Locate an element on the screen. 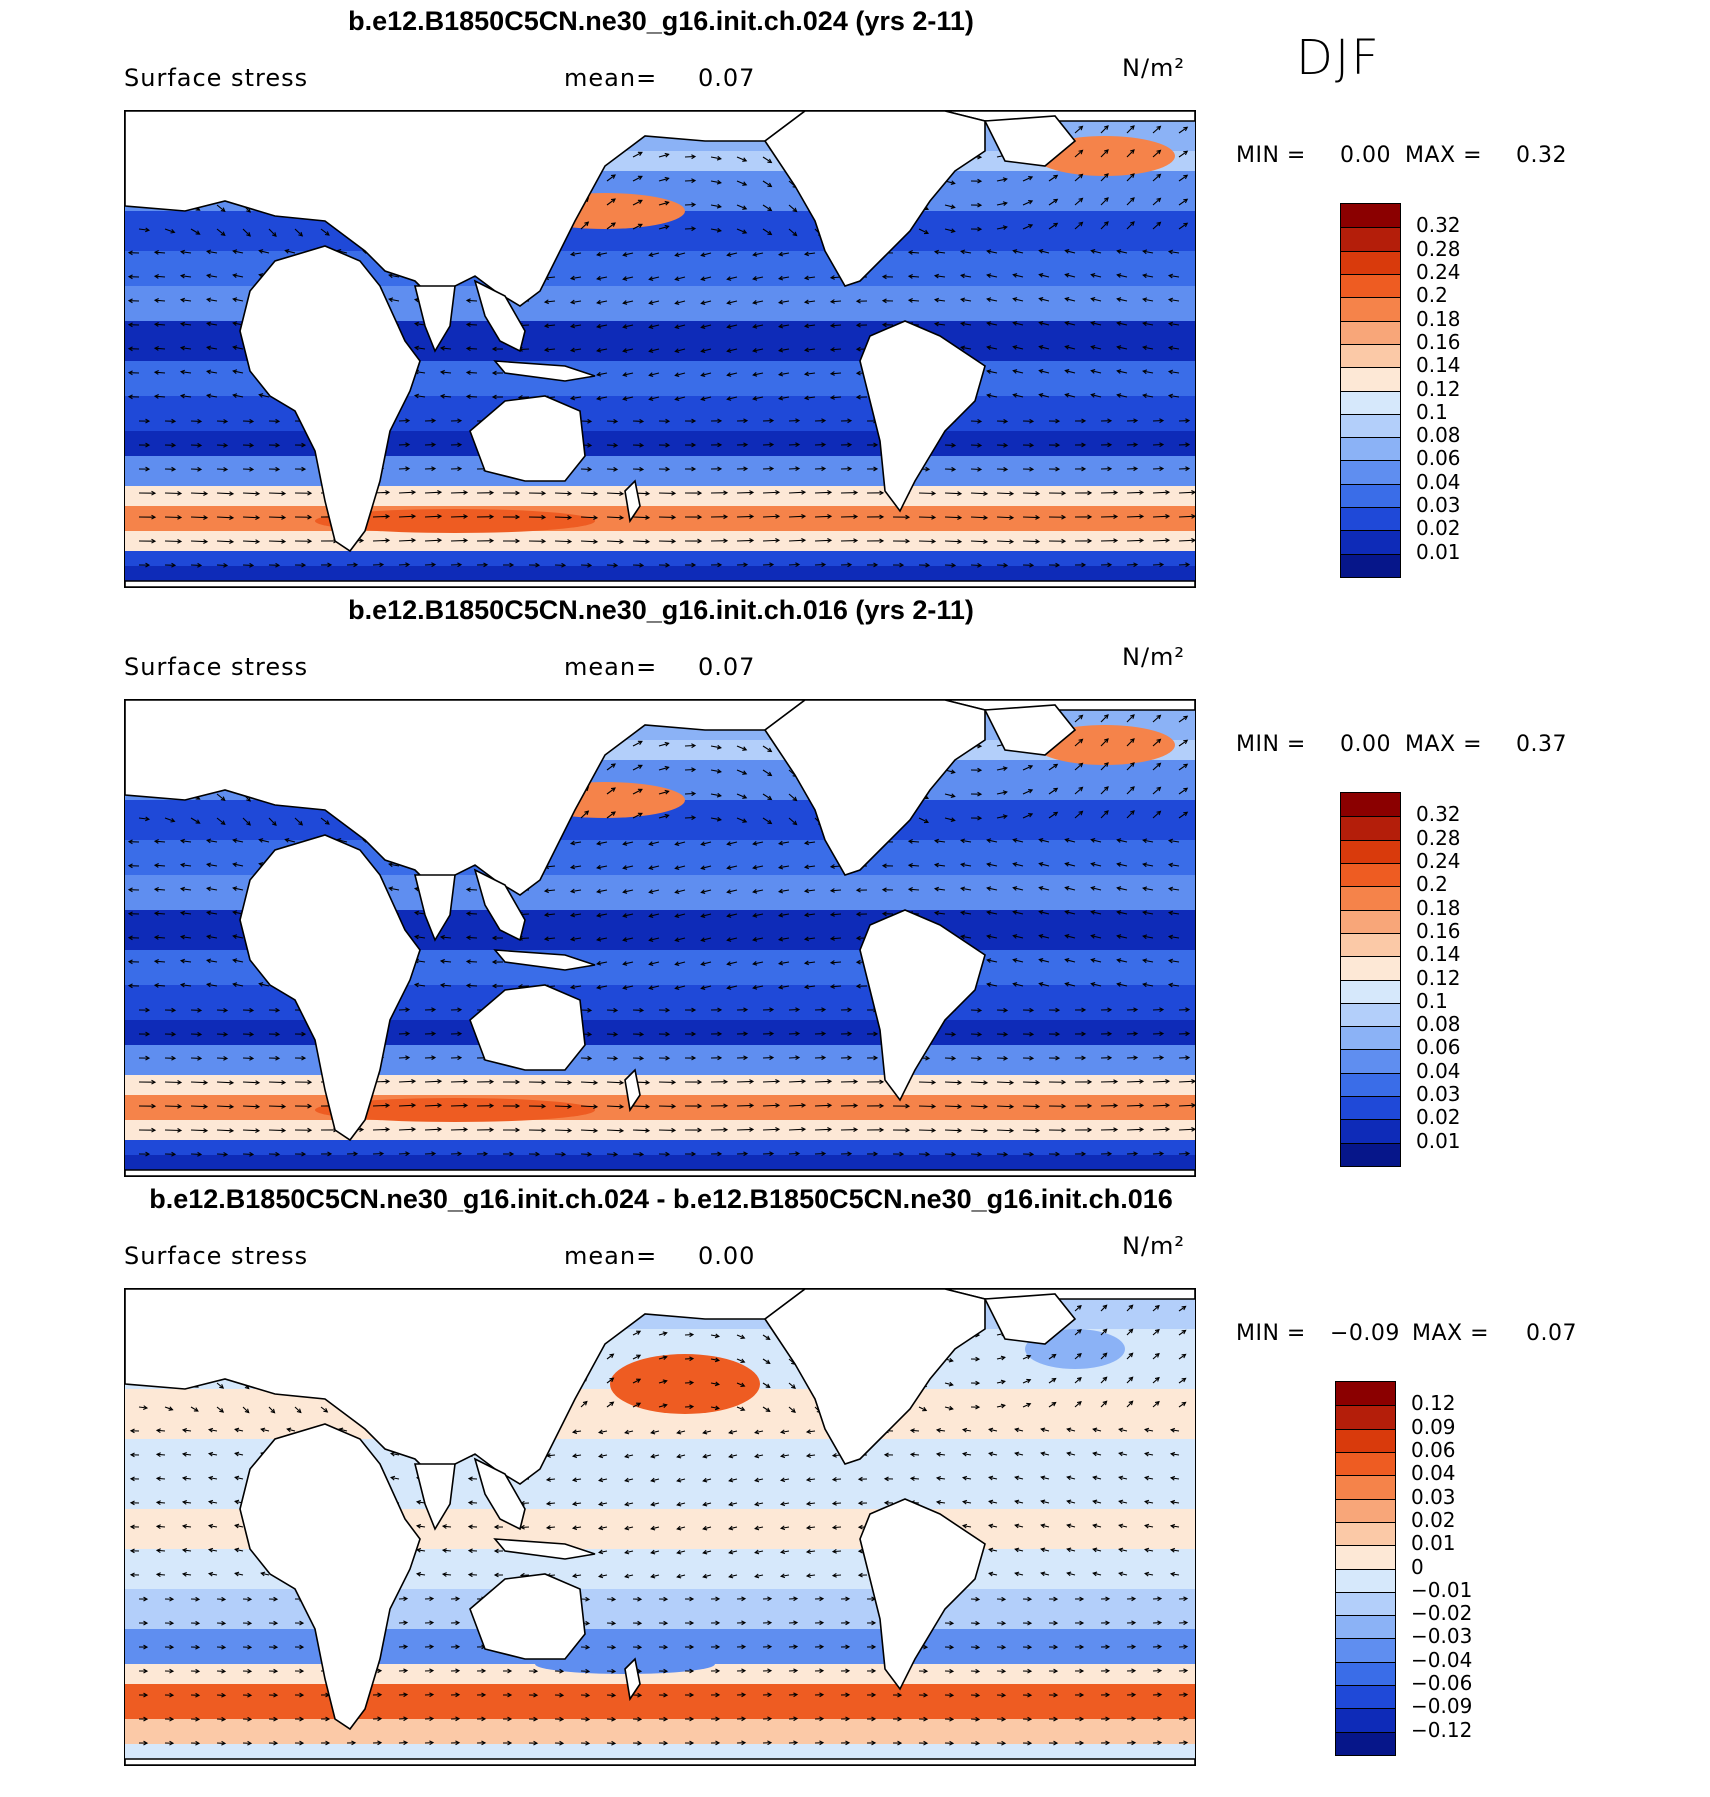 The width and height of the screenshot is (1710, 1797). land-eurasia is located at coordinates (660, 1387).